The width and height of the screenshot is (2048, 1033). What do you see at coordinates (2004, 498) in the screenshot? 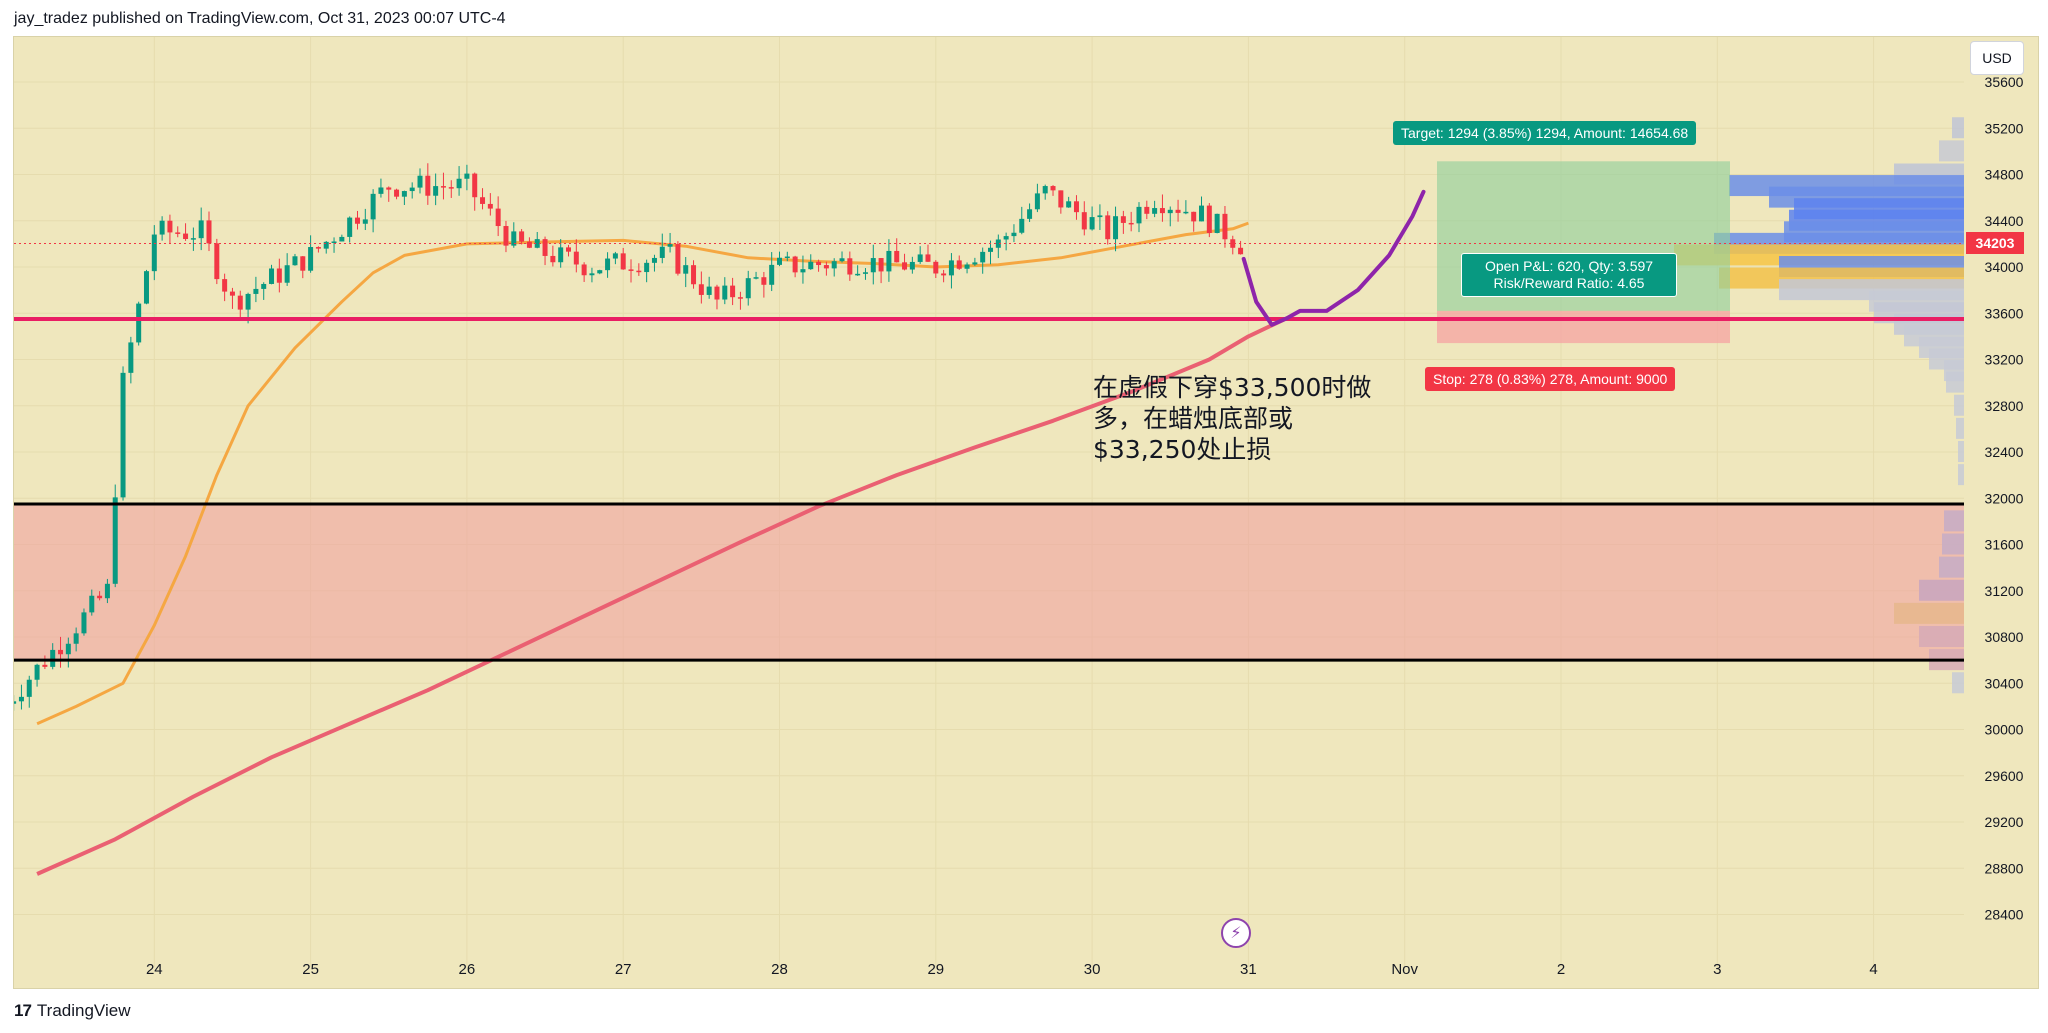
I see `y-tick-label: 32000` at bounding box center [2004, 498].